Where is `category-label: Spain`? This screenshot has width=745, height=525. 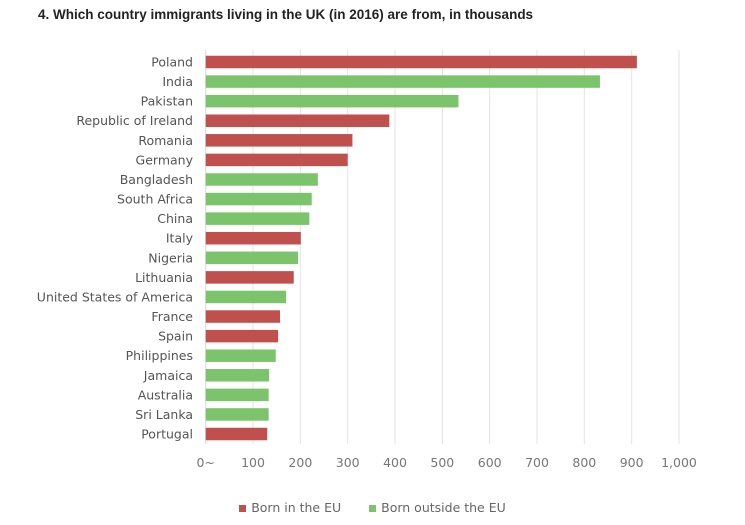
category-label: Spain is located at coordinates (175, 336).